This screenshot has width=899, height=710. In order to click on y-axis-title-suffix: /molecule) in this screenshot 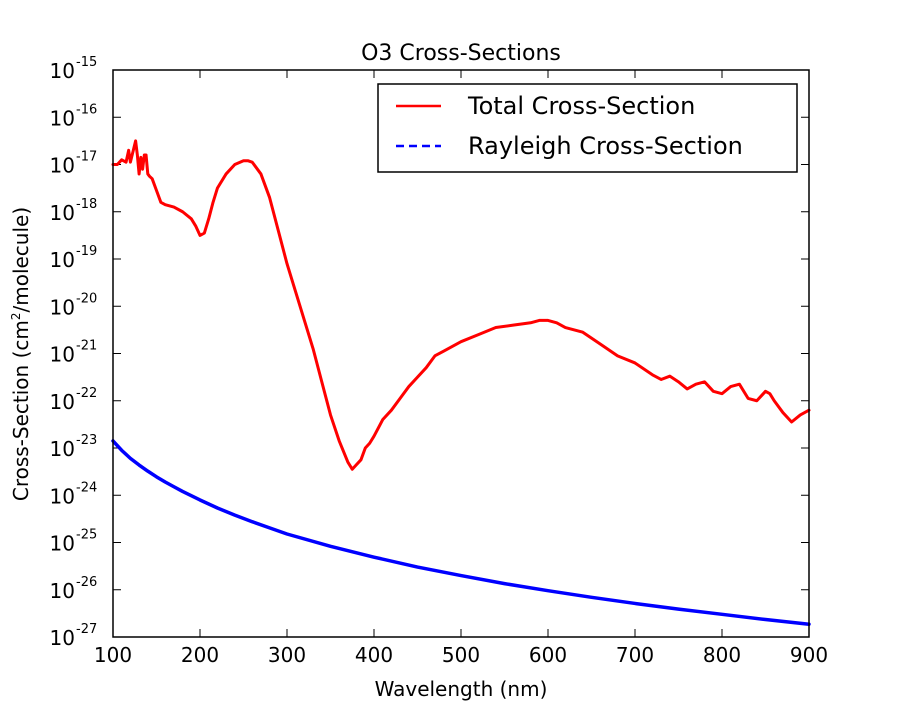, I will do `click(21, 260)`.